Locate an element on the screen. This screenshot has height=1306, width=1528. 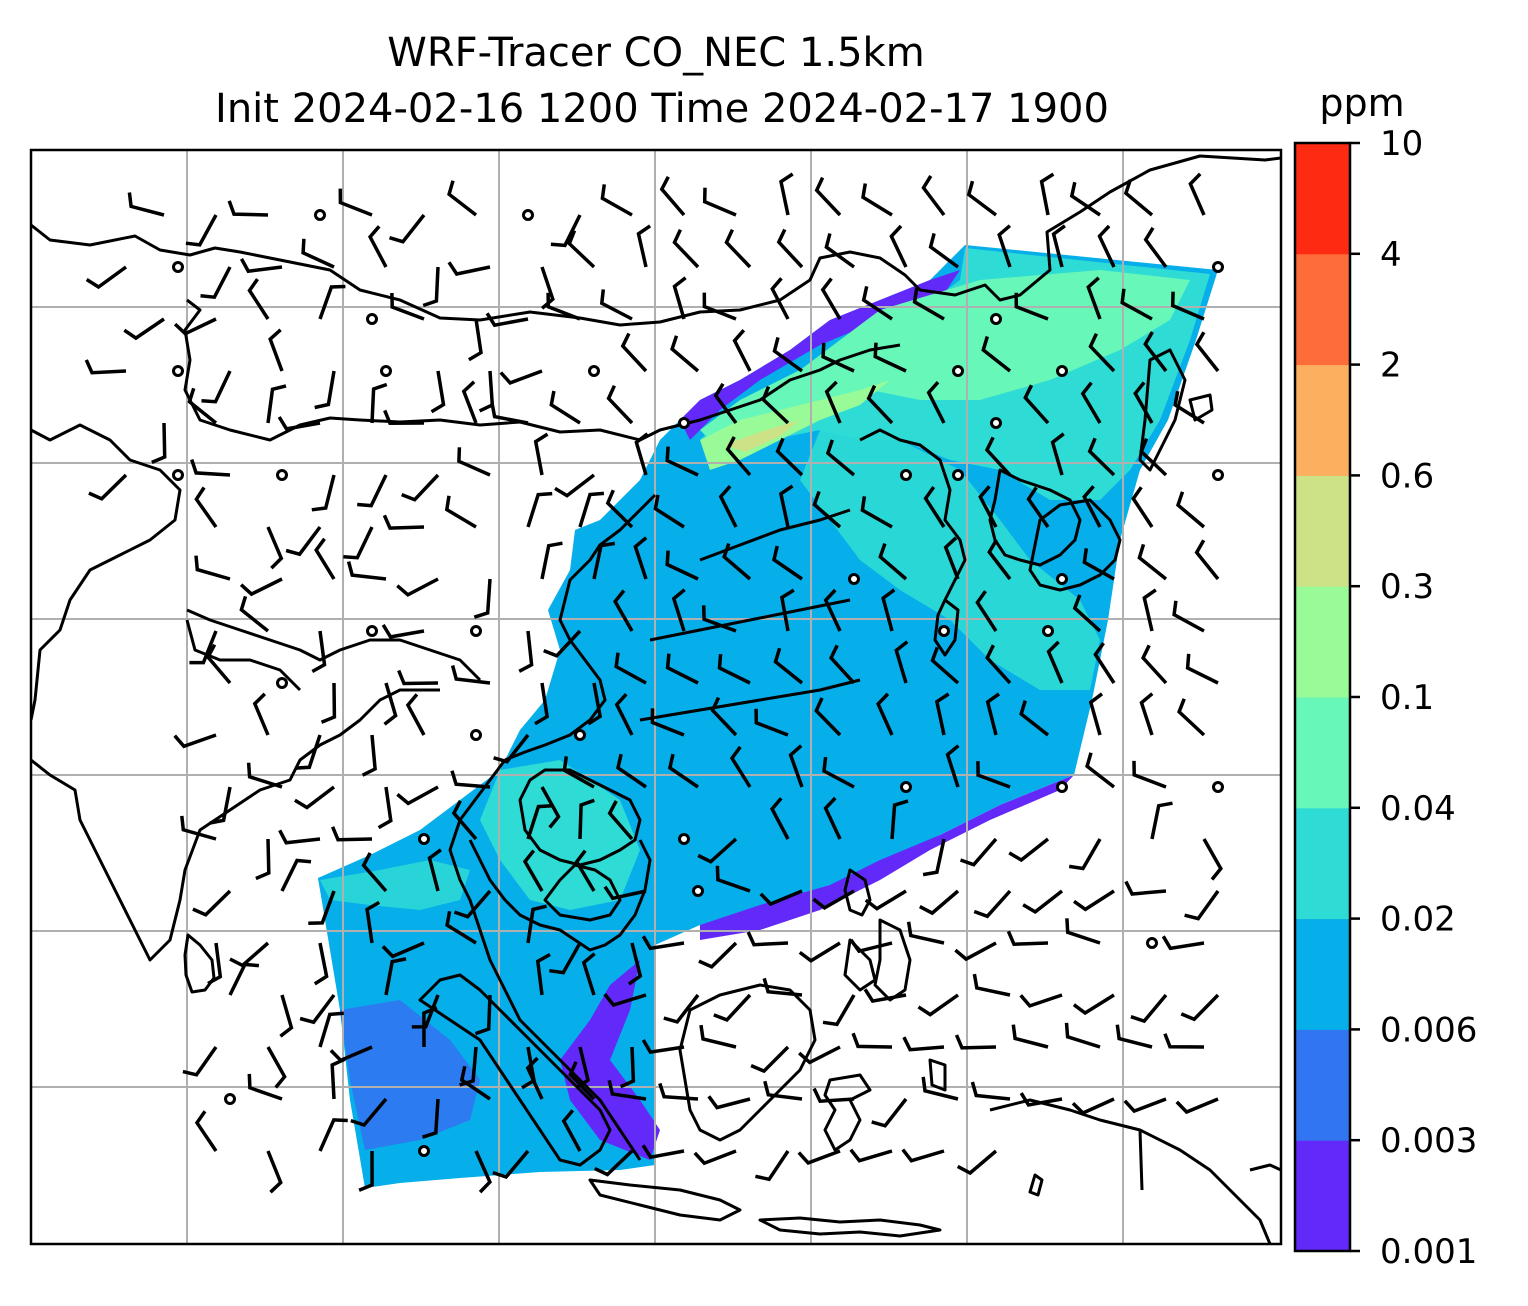
colorbar: ppm 0.001 0.003 0.006 0.02 0.04 0.1 0.3 0.6 2 4 10 is located at coordinates (1385, 676).